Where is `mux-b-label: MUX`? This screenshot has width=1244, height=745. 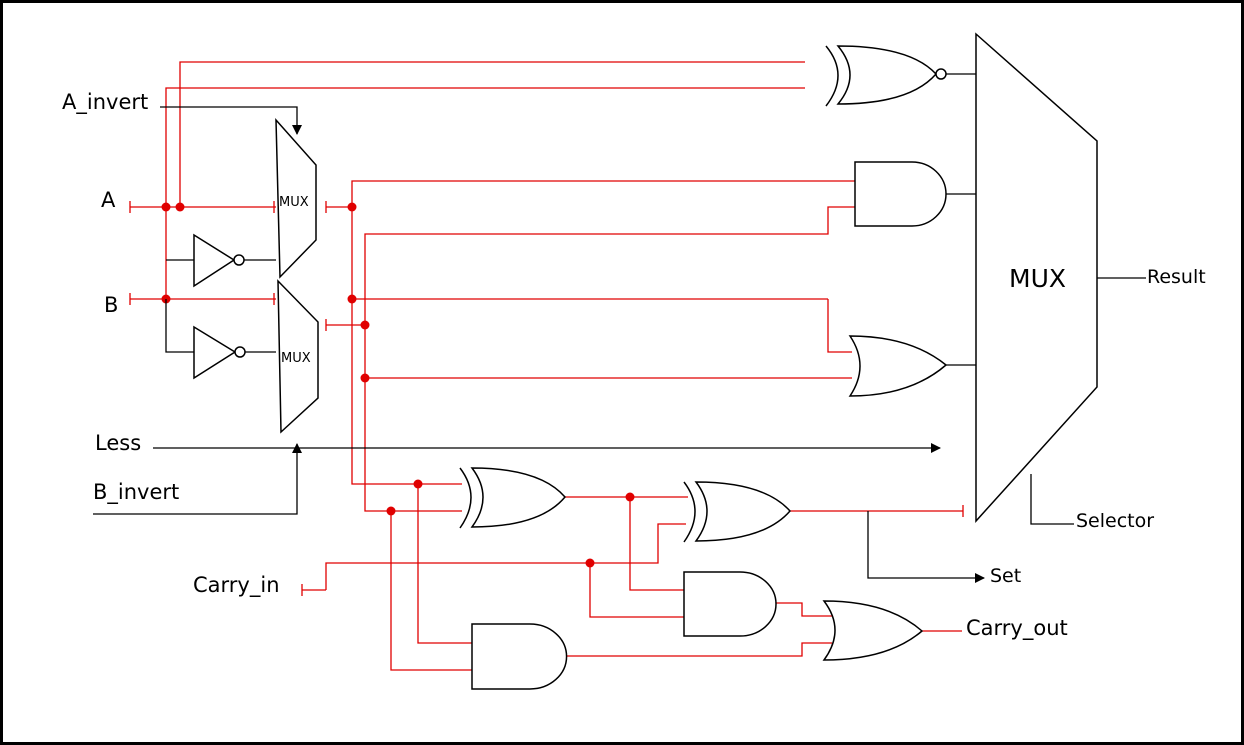 mux-b-label: MUX is located at coordinates (296, 358).